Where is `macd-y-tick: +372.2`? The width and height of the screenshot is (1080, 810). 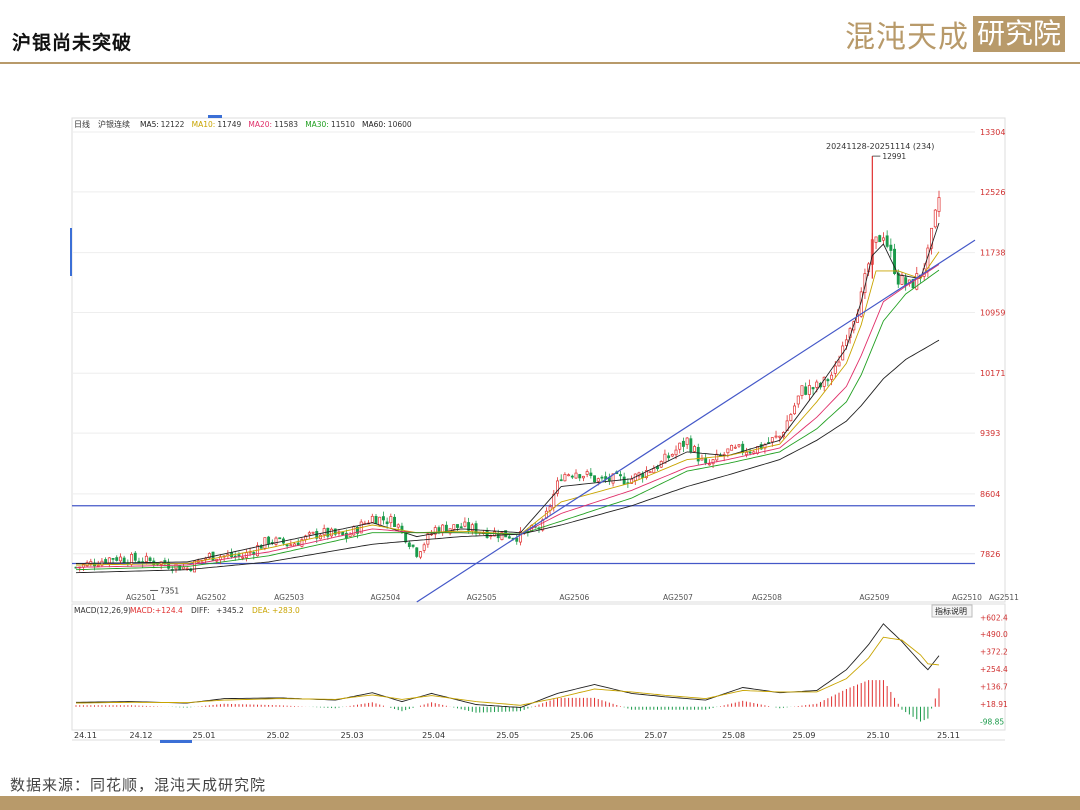 macd-y-tick: +372.2 is located at coordinates (994, 652).